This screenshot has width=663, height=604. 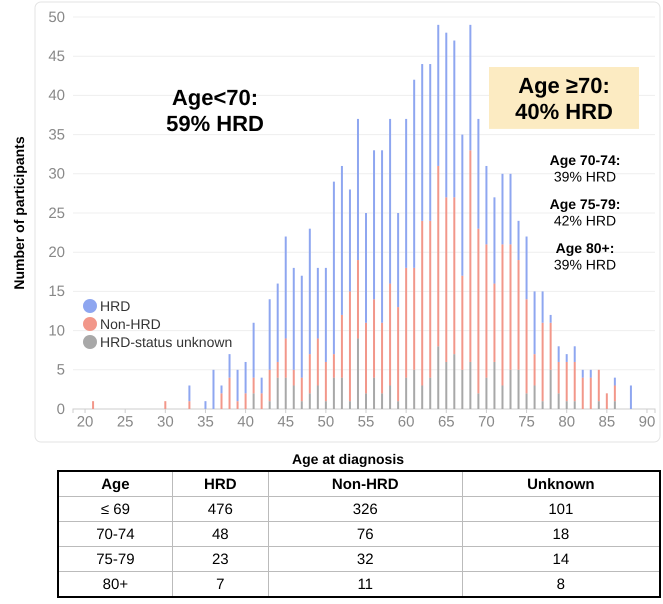 I want to click on category-label: 80+, so click(x=115, y=584).